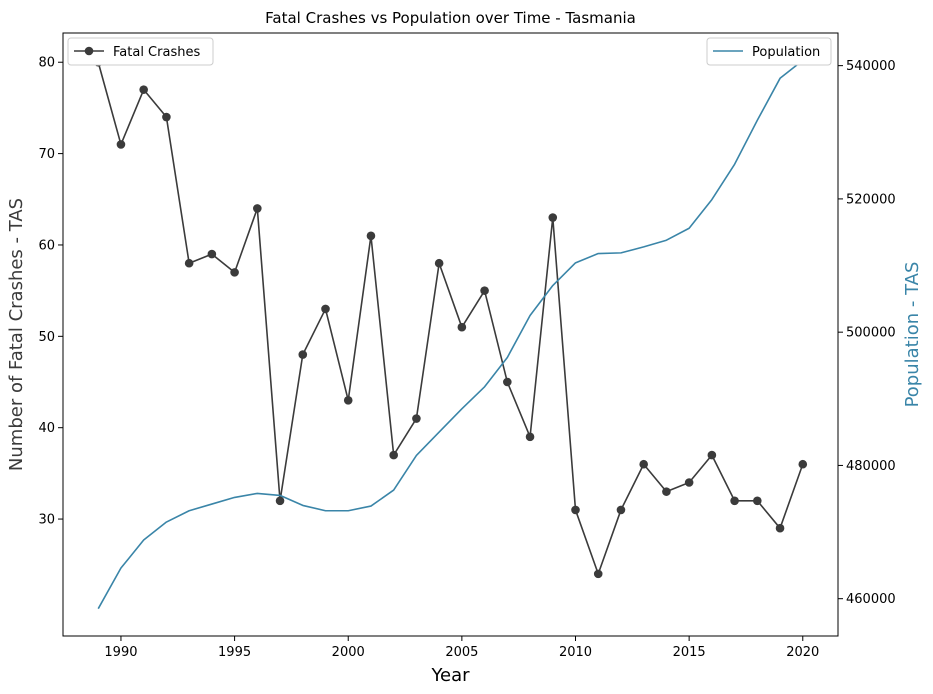 Image resolution: width=933 pixels, height=694 pixels. I want to click on y-right-axis-title: Population - TAS, so click(912, 335).